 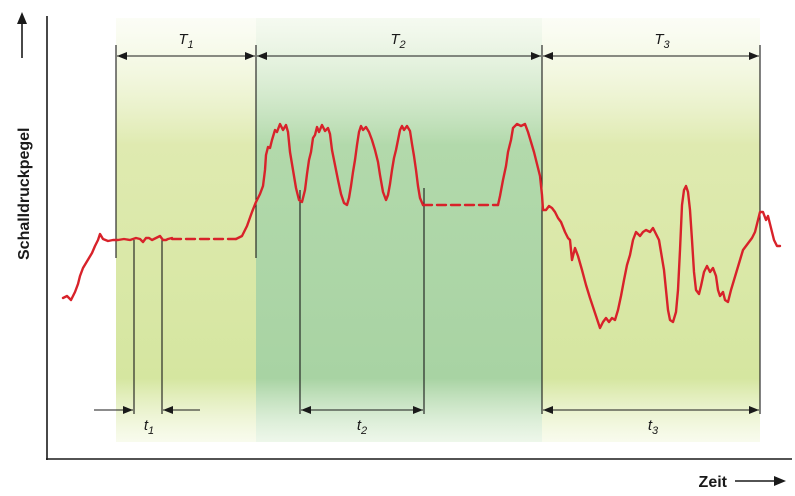 What do you see at coordinates (397, 41) in the screenshot?
I see `period-label-2: T2` at bounding box center [397, 41].